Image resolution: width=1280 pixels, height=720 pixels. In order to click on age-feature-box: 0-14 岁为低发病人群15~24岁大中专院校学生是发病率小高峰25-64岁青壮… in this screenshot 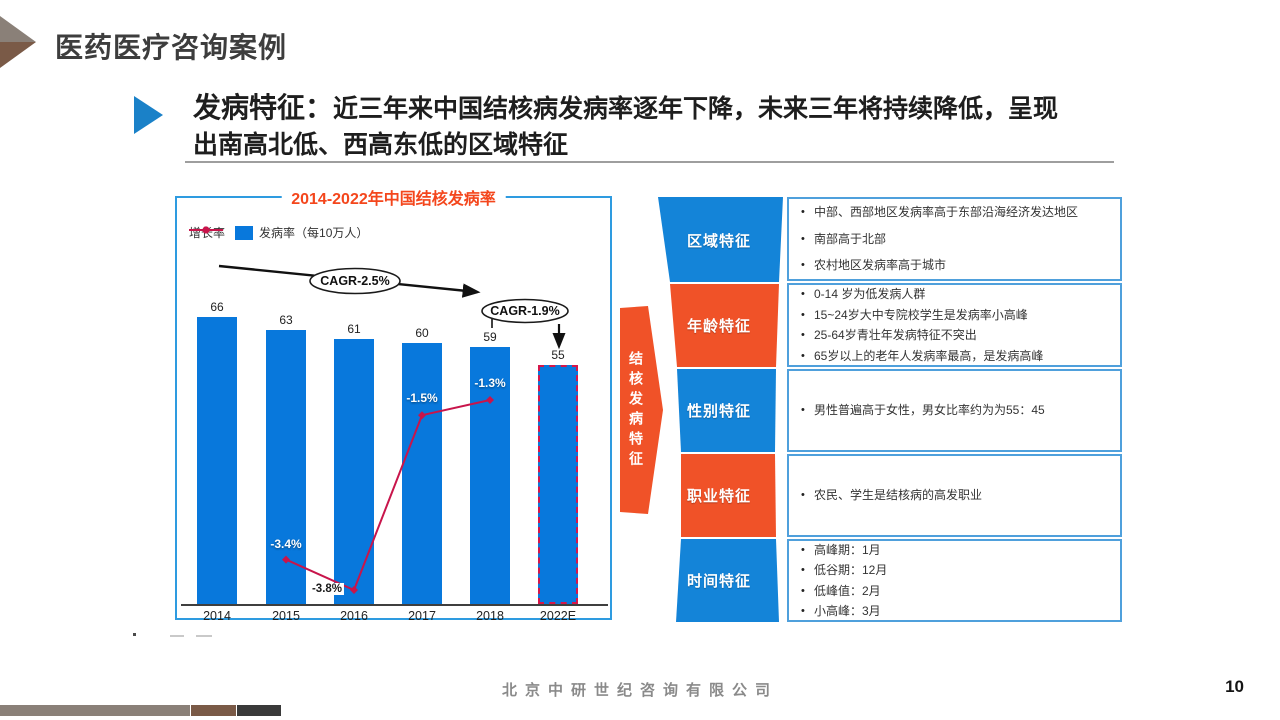, I will do `click(954, 325)`.